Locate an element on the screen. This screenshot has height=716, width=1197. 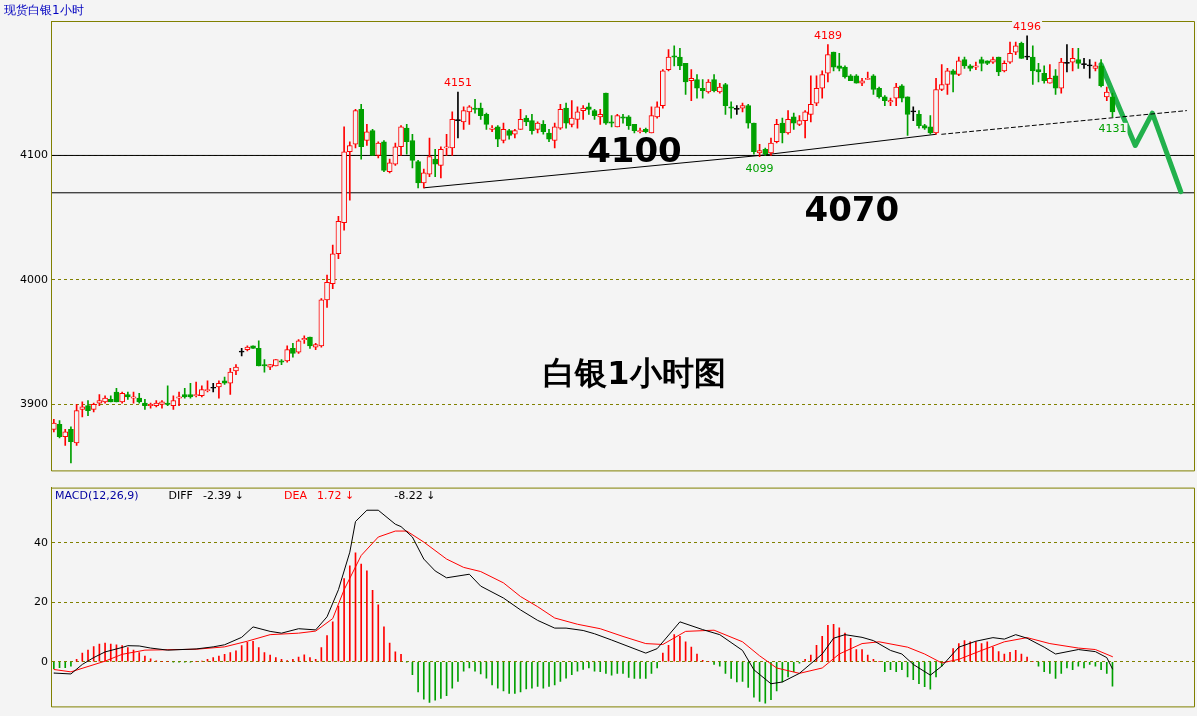
y-tick-label: 0 is located at coordinates (44, 661).